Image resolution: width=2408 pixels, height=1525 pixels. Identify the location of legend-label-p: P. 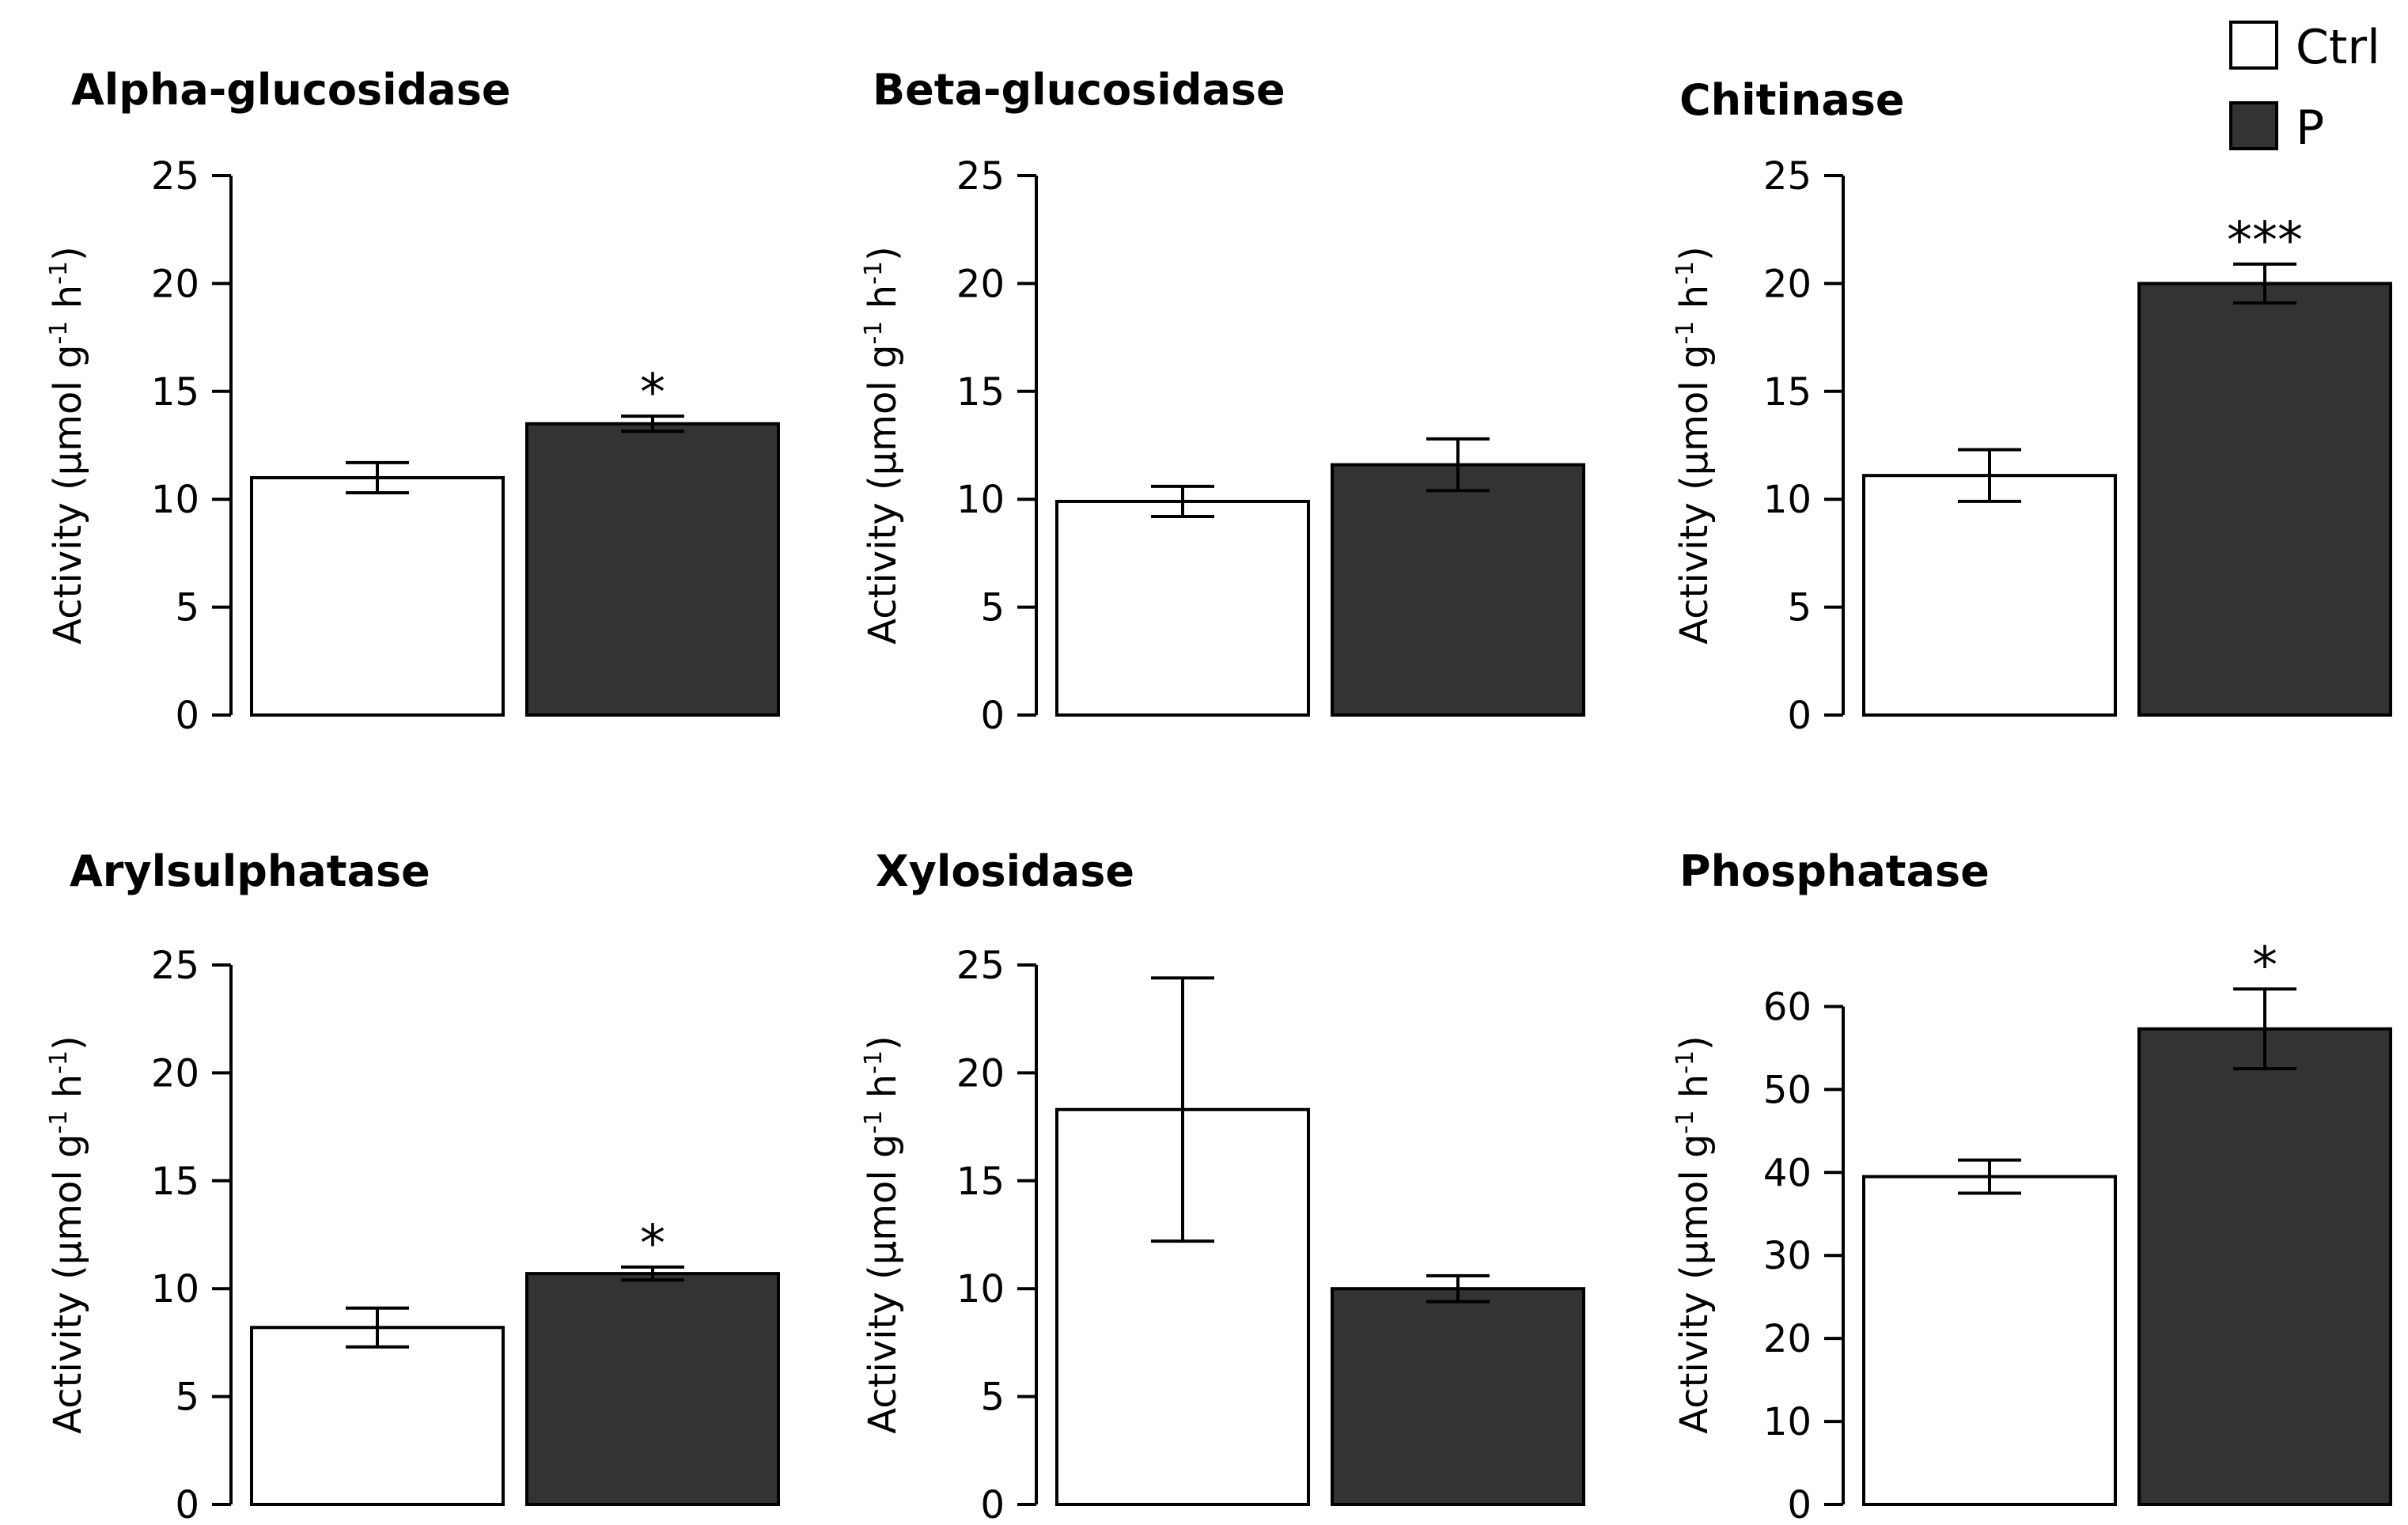
(2310, 128).